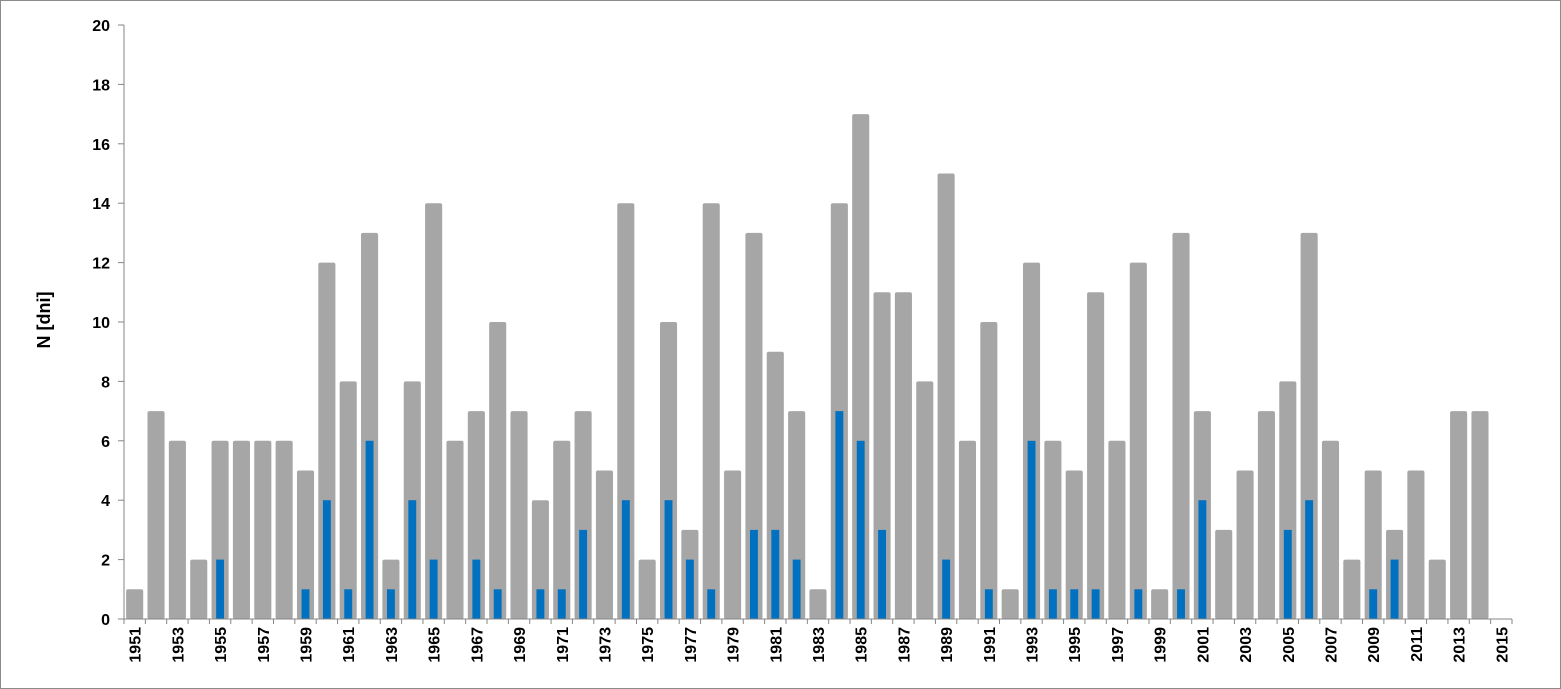  I want to click on bar-gray-1960, so click(327, 440).